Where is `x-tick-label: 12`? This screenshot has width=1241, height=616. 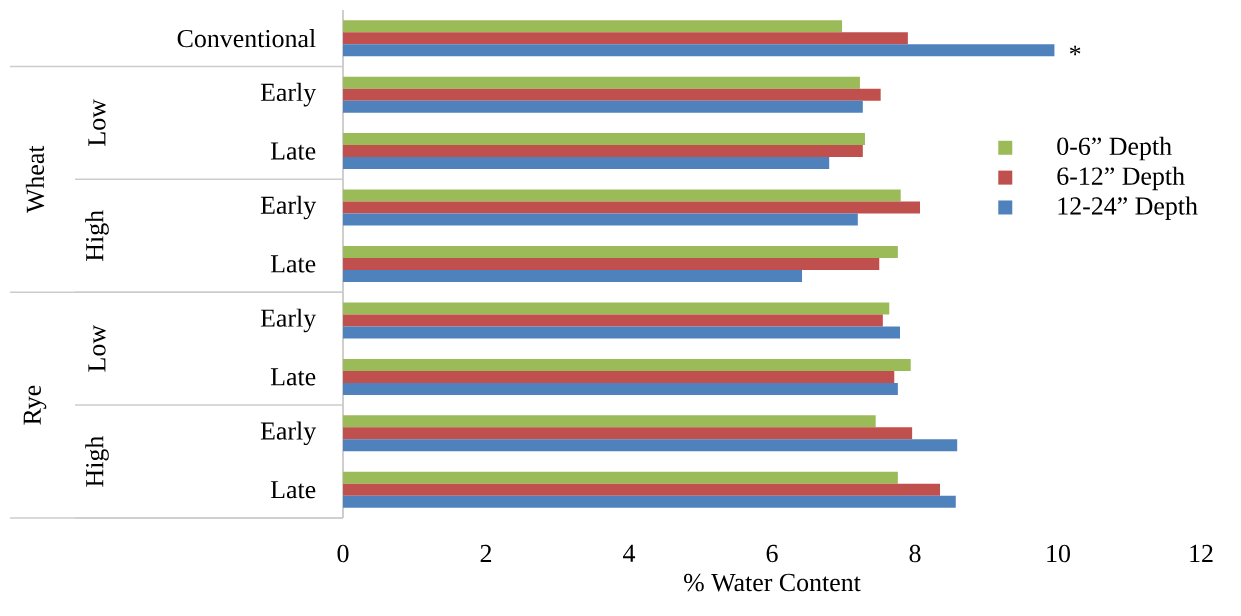 x-tick-label: 12 is located at coordinates (1201, 553).